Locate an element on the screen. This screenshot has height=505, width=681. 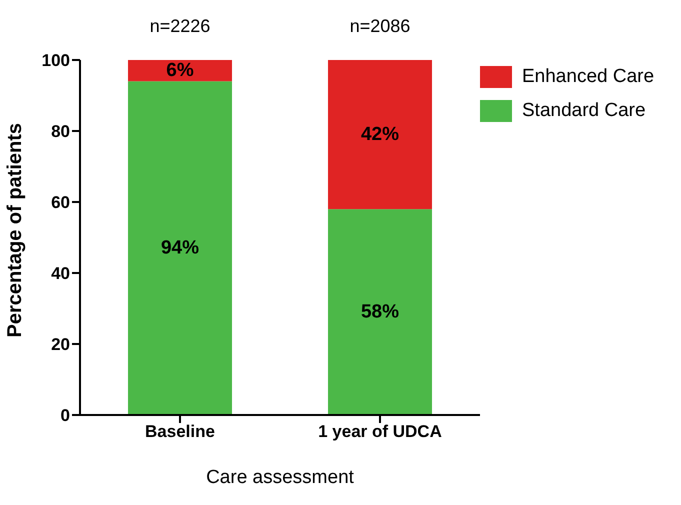
data-label: 42% is located at coordinates (380, 135).